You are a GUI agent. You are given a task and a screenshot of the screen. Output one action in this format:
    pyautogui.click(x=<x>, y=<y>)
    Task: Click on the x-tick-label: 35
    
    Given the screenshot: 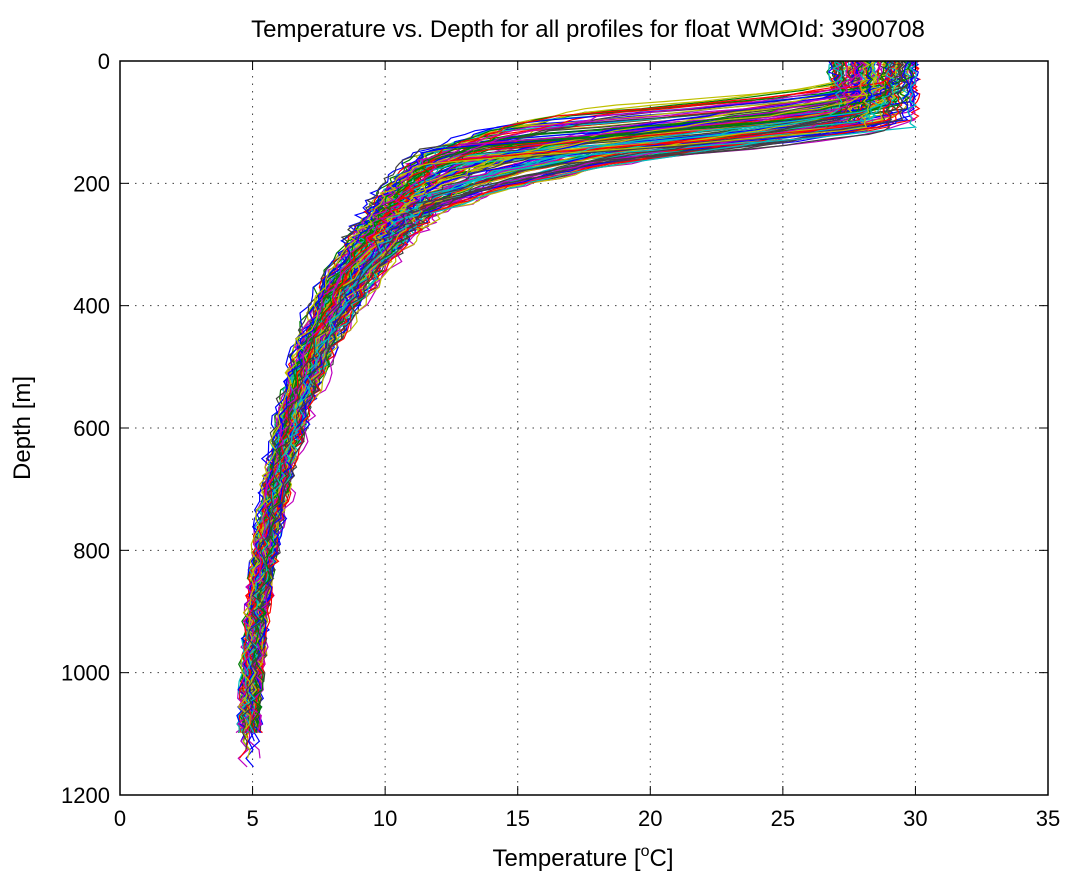 What is the action you would take?
    pyautogui.click(x=1048, y=818)
    